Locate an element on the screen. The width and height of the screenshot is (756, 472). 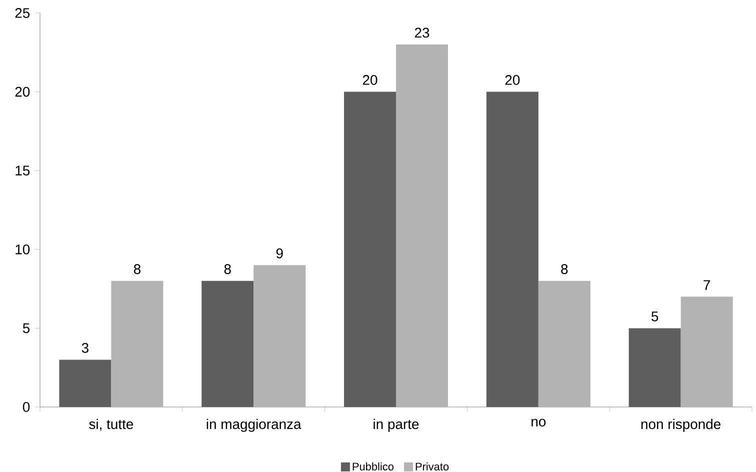
x-tick-label: non risponde is located at coordinates (680, 425).